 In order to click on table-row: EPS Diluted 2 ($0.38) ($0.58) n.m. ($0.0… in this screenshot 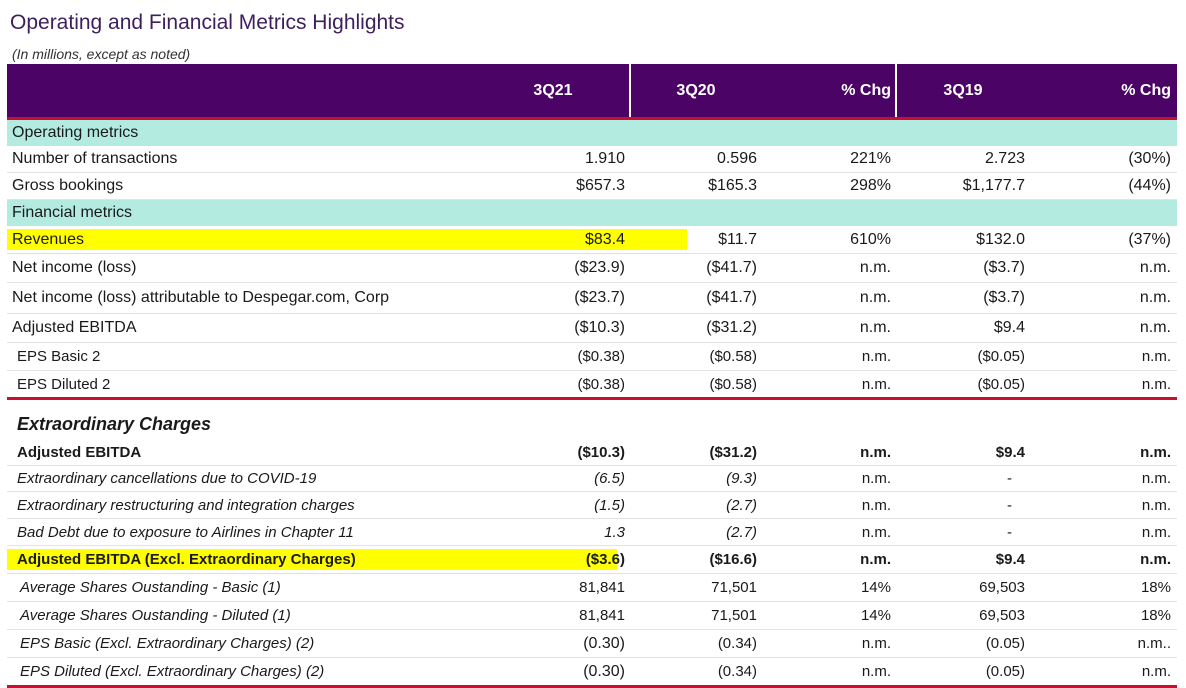, I will do `click(592, 384)`.